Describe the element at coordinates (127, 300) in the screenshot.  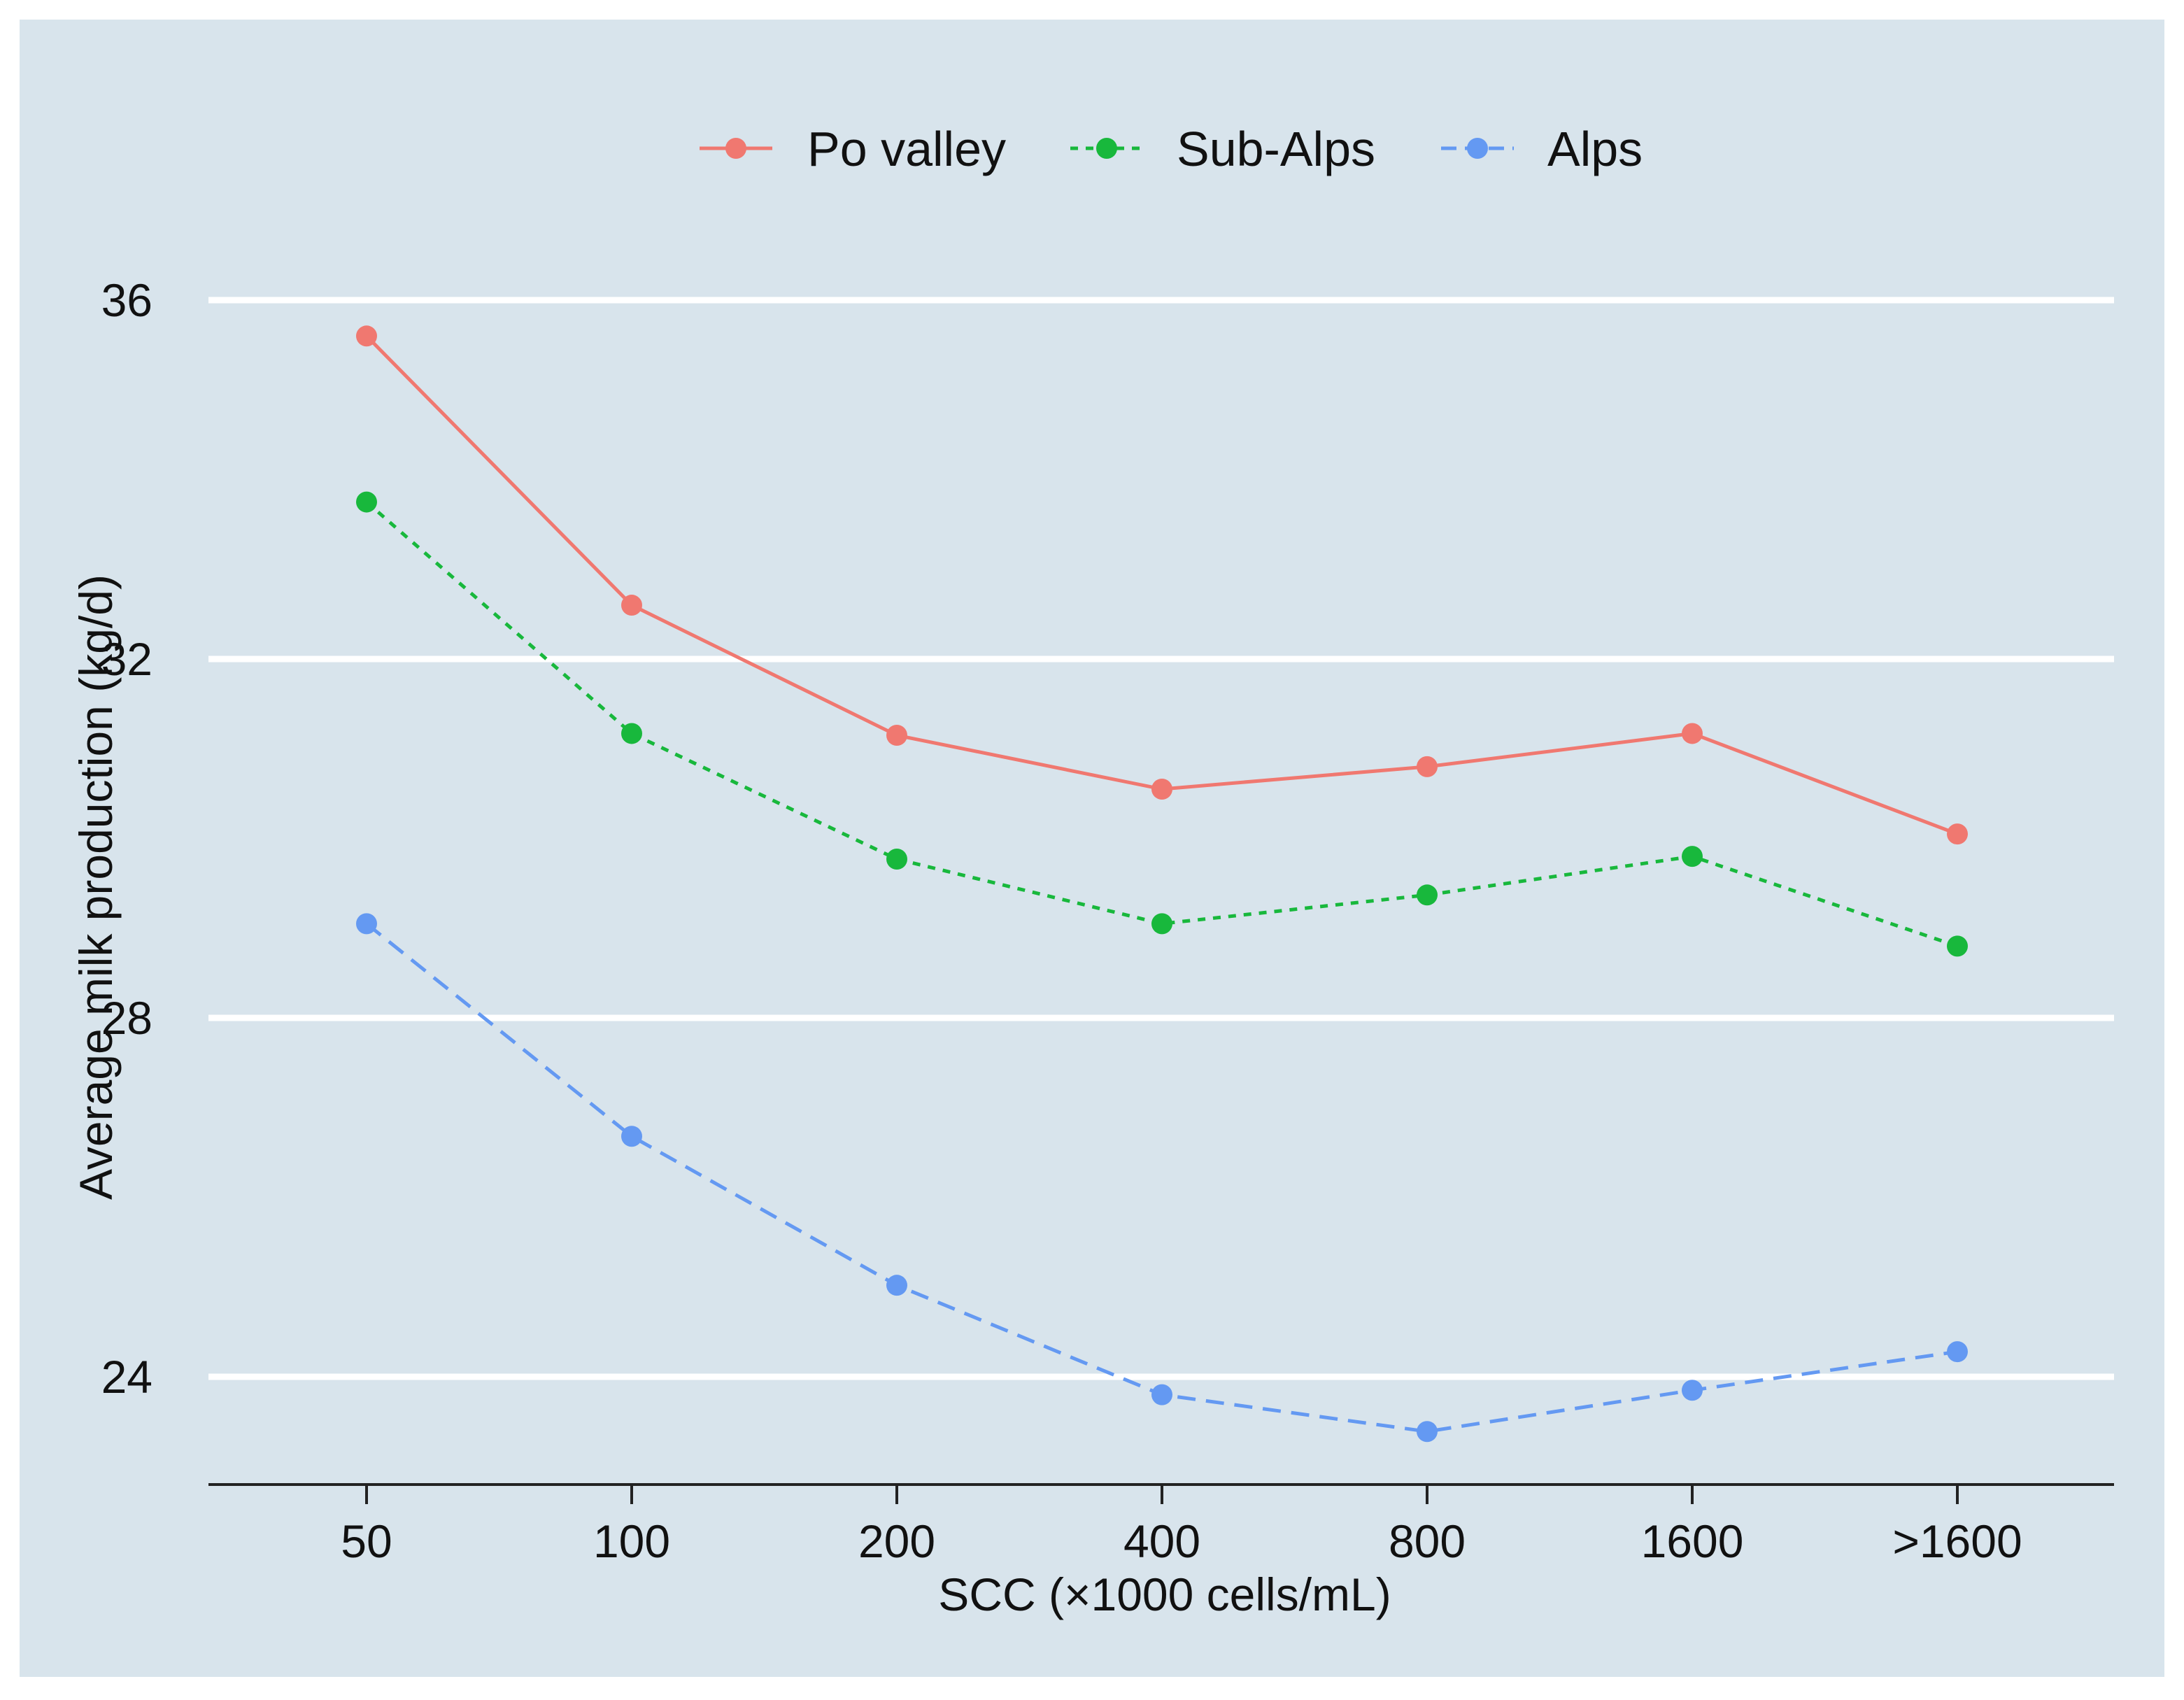
I see `y-tick-label-36: 36` at that location.